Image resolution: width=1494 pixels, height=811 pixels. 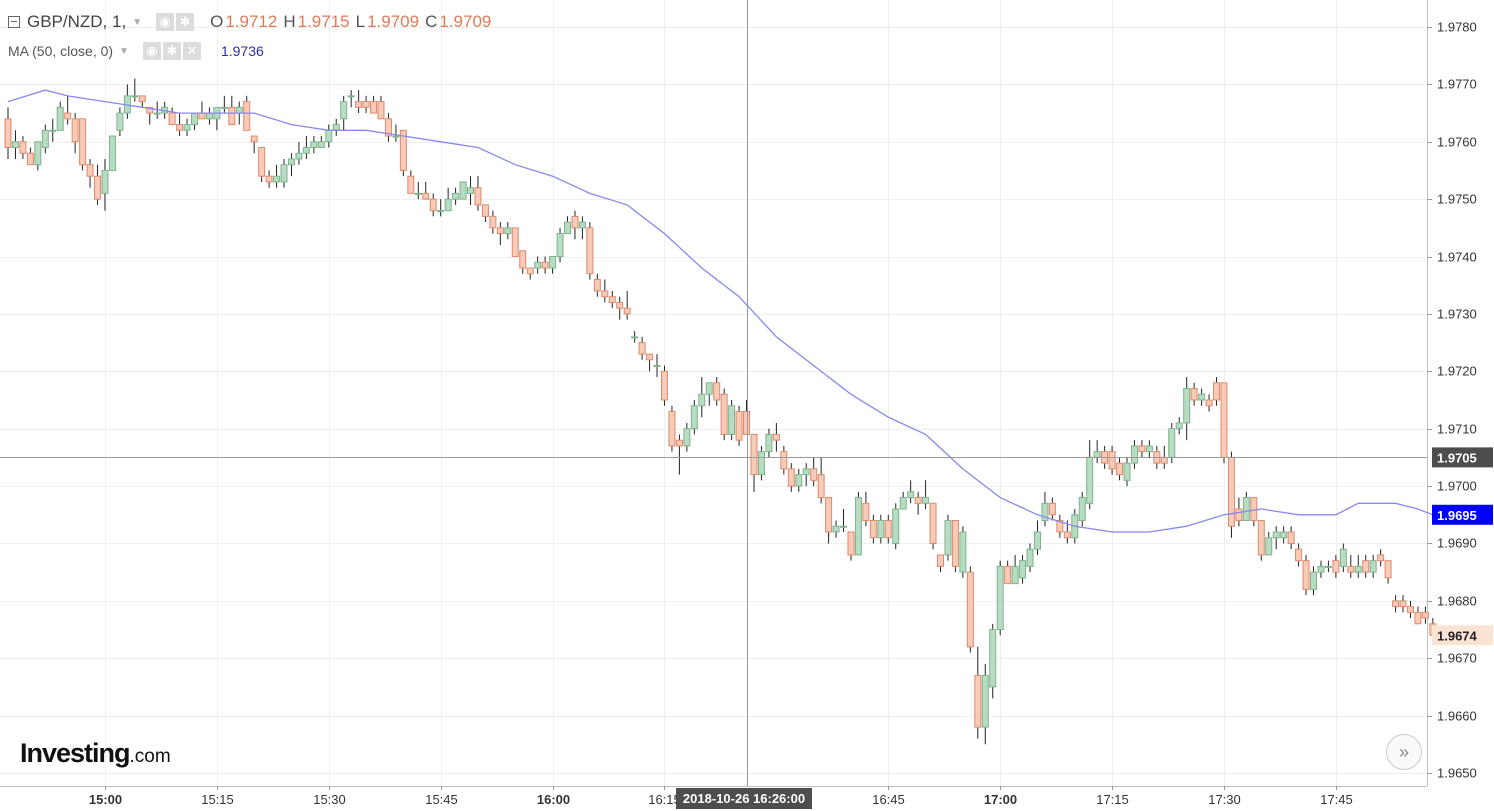 I want to click on last-price-badge, so click(x=1462, y=635).